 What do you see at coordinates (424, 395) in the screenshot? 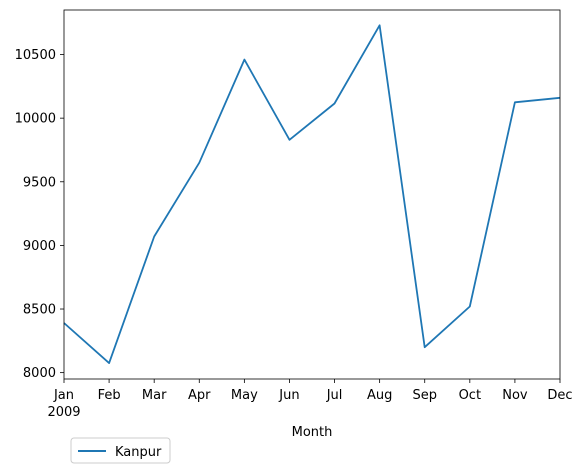
I see `x-tick-label: Sep` at bounding box center [424, 395].